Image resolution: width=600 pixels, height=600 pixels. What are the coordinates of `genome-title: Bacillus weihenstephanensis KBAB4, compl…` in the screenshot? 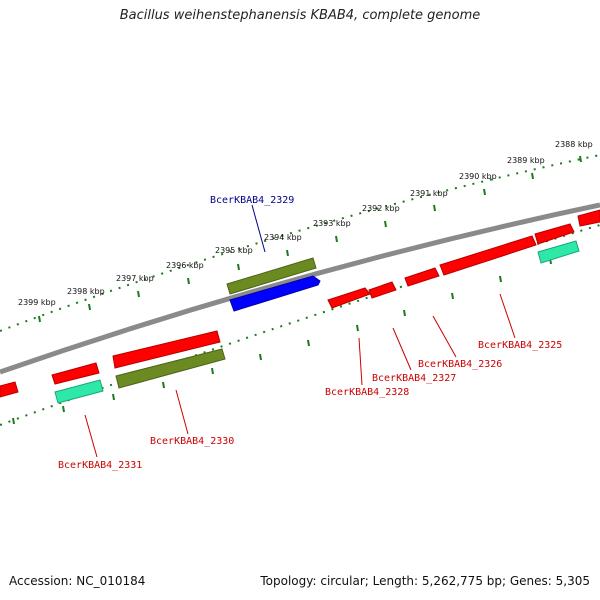 It's located at (300, 15).